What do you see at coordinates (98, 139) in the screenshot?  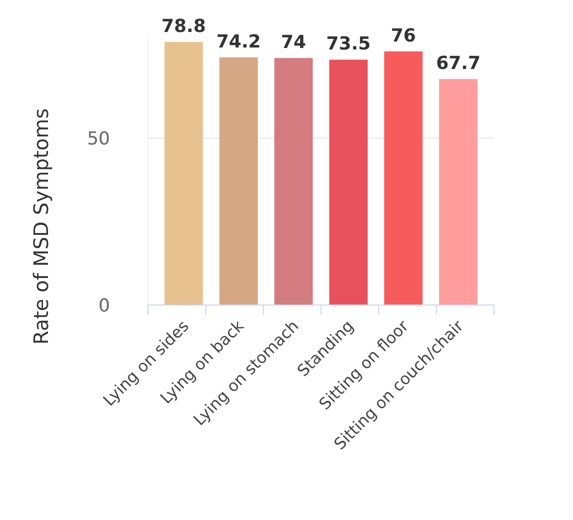 I see `y-tick-label: 50` at bounding box center [98, 139].